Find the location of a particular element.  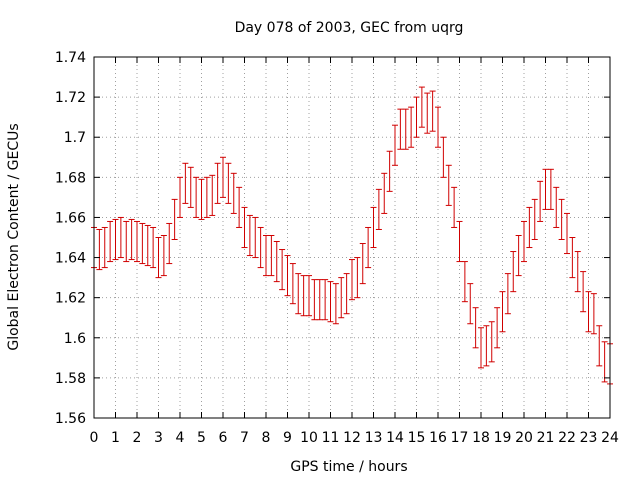

y-tick-label: 1.6 is located at coordinates (75, 339).